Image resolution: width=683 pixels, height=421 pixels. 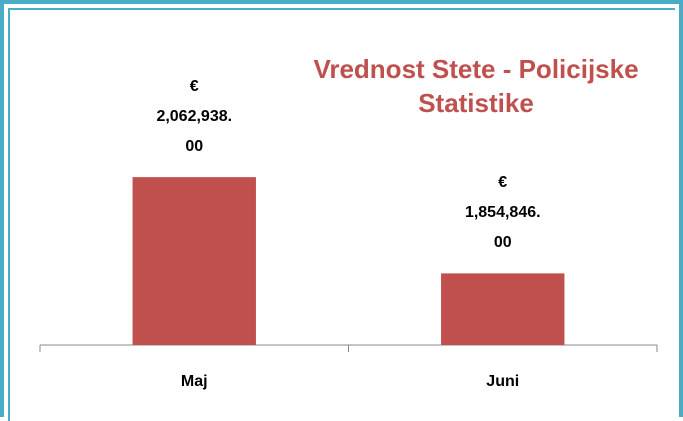 What do you see at coordinates (194, 381) in the screenshot?
I see `x-tick-label: Maj` at bounding box center [194, 381].